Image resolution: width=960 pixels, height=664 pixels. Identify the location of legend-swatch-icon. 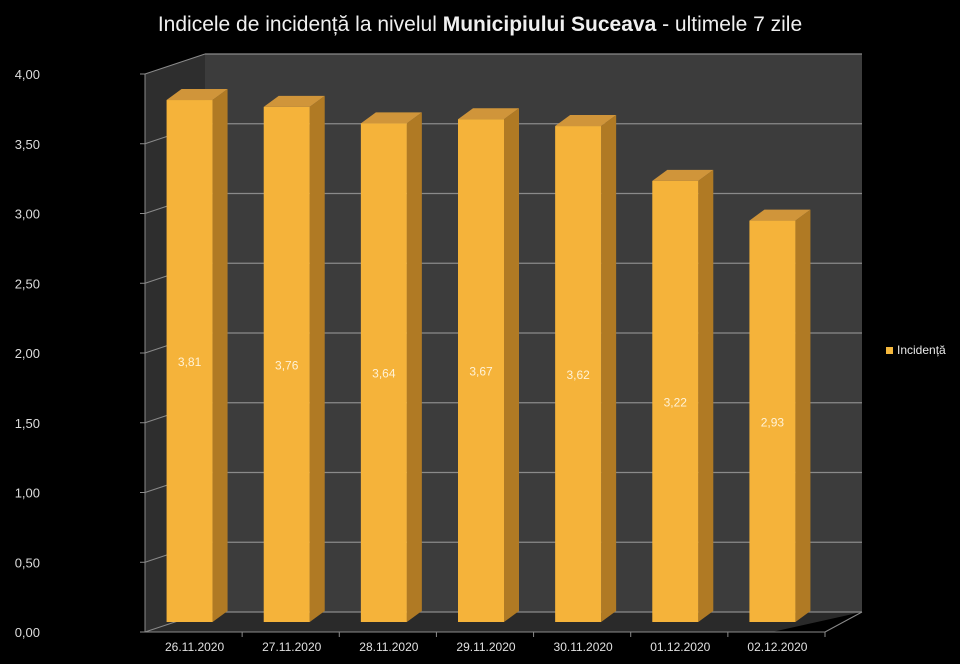
(889, 350).